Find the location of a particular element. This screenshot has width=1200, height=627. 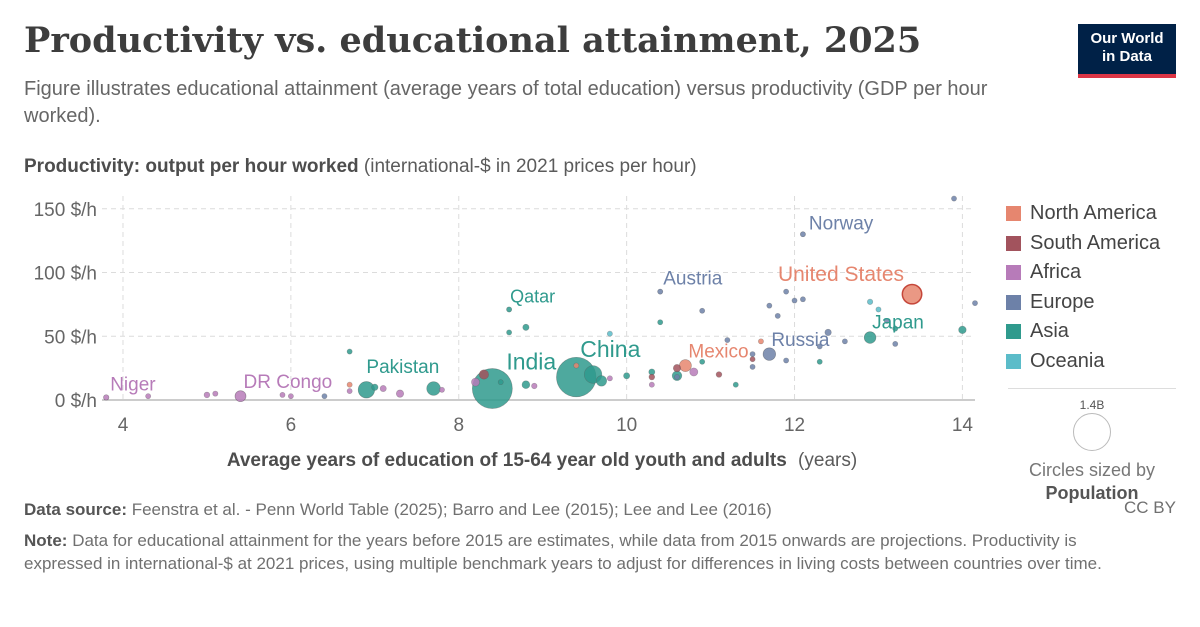

point-japan is located at coordinates (870, 337).